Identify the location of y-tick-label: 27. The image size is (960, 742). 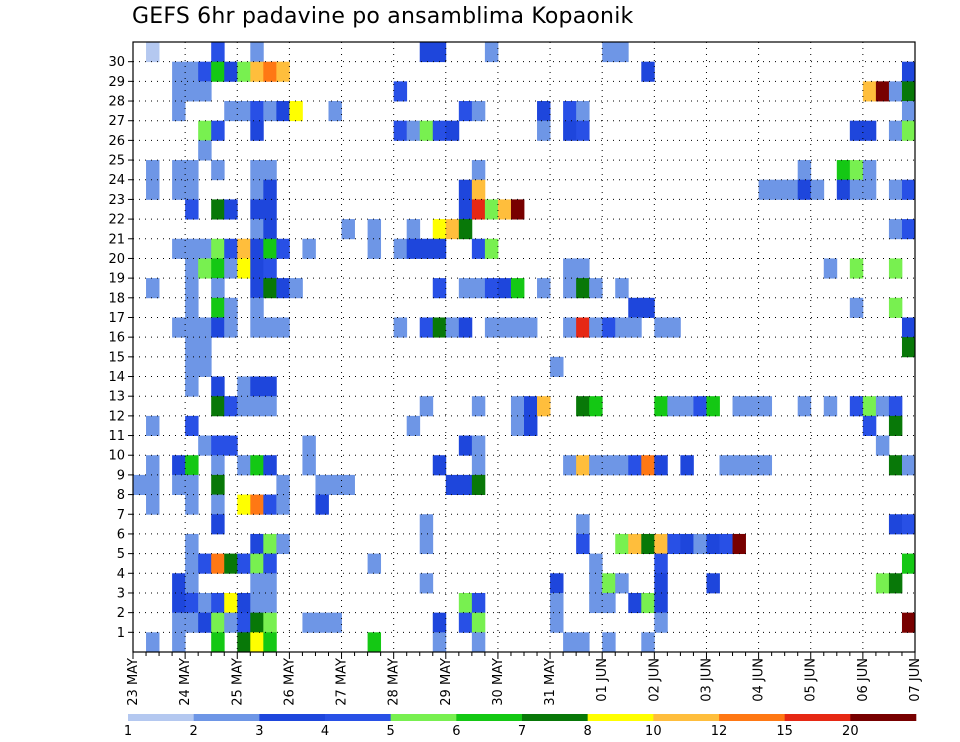
(116, 121).